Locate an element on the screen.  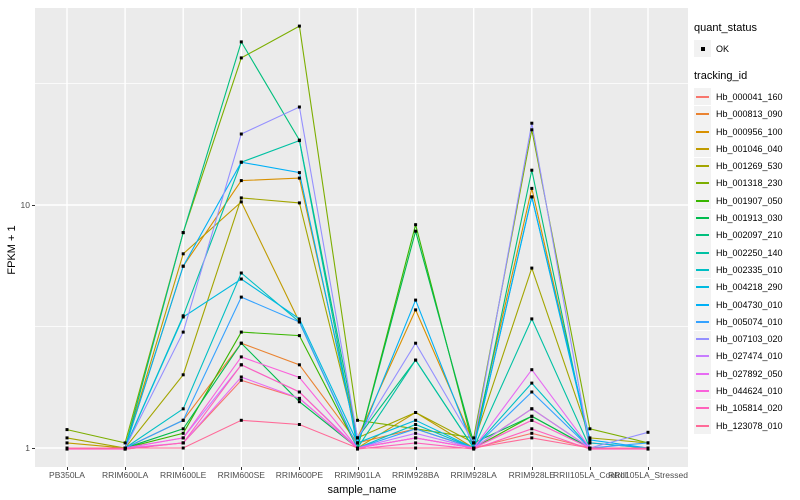
legend-item-Hb_002250_140: Hb_002250_140 is located at coordinates (746, 253).